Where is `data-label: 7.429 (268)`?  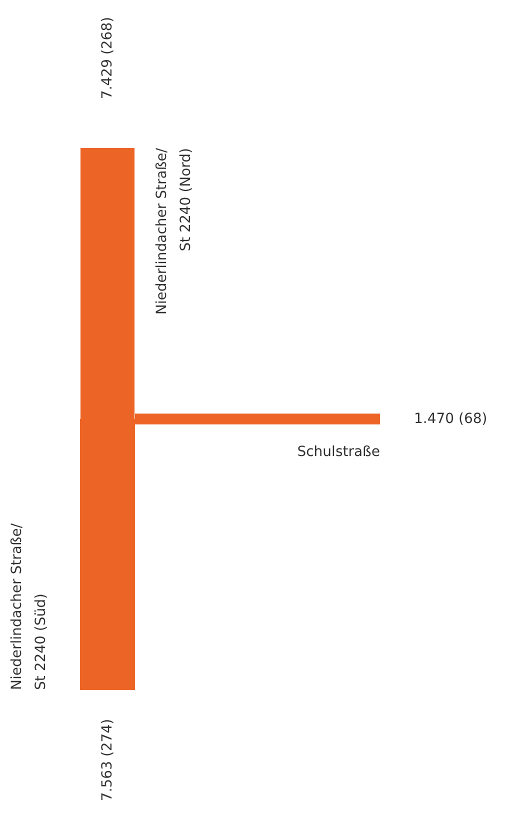 data-label: 7.429 (268) is located at coordinates (108, 58).